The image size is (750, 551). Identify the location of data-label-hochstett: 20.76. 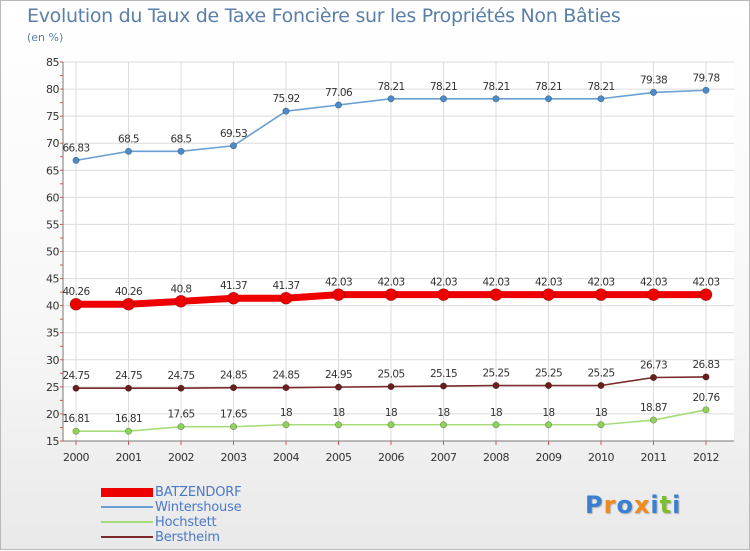
(706, 398).